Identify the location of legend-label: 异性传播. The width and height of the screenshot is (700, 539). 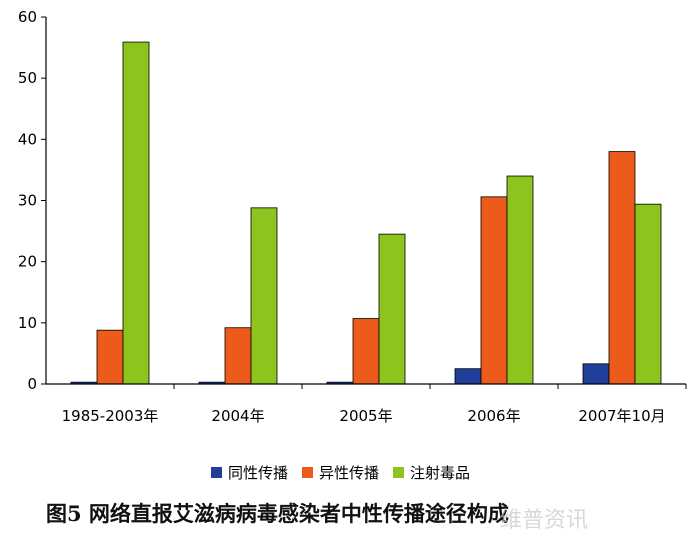
(349, 472).